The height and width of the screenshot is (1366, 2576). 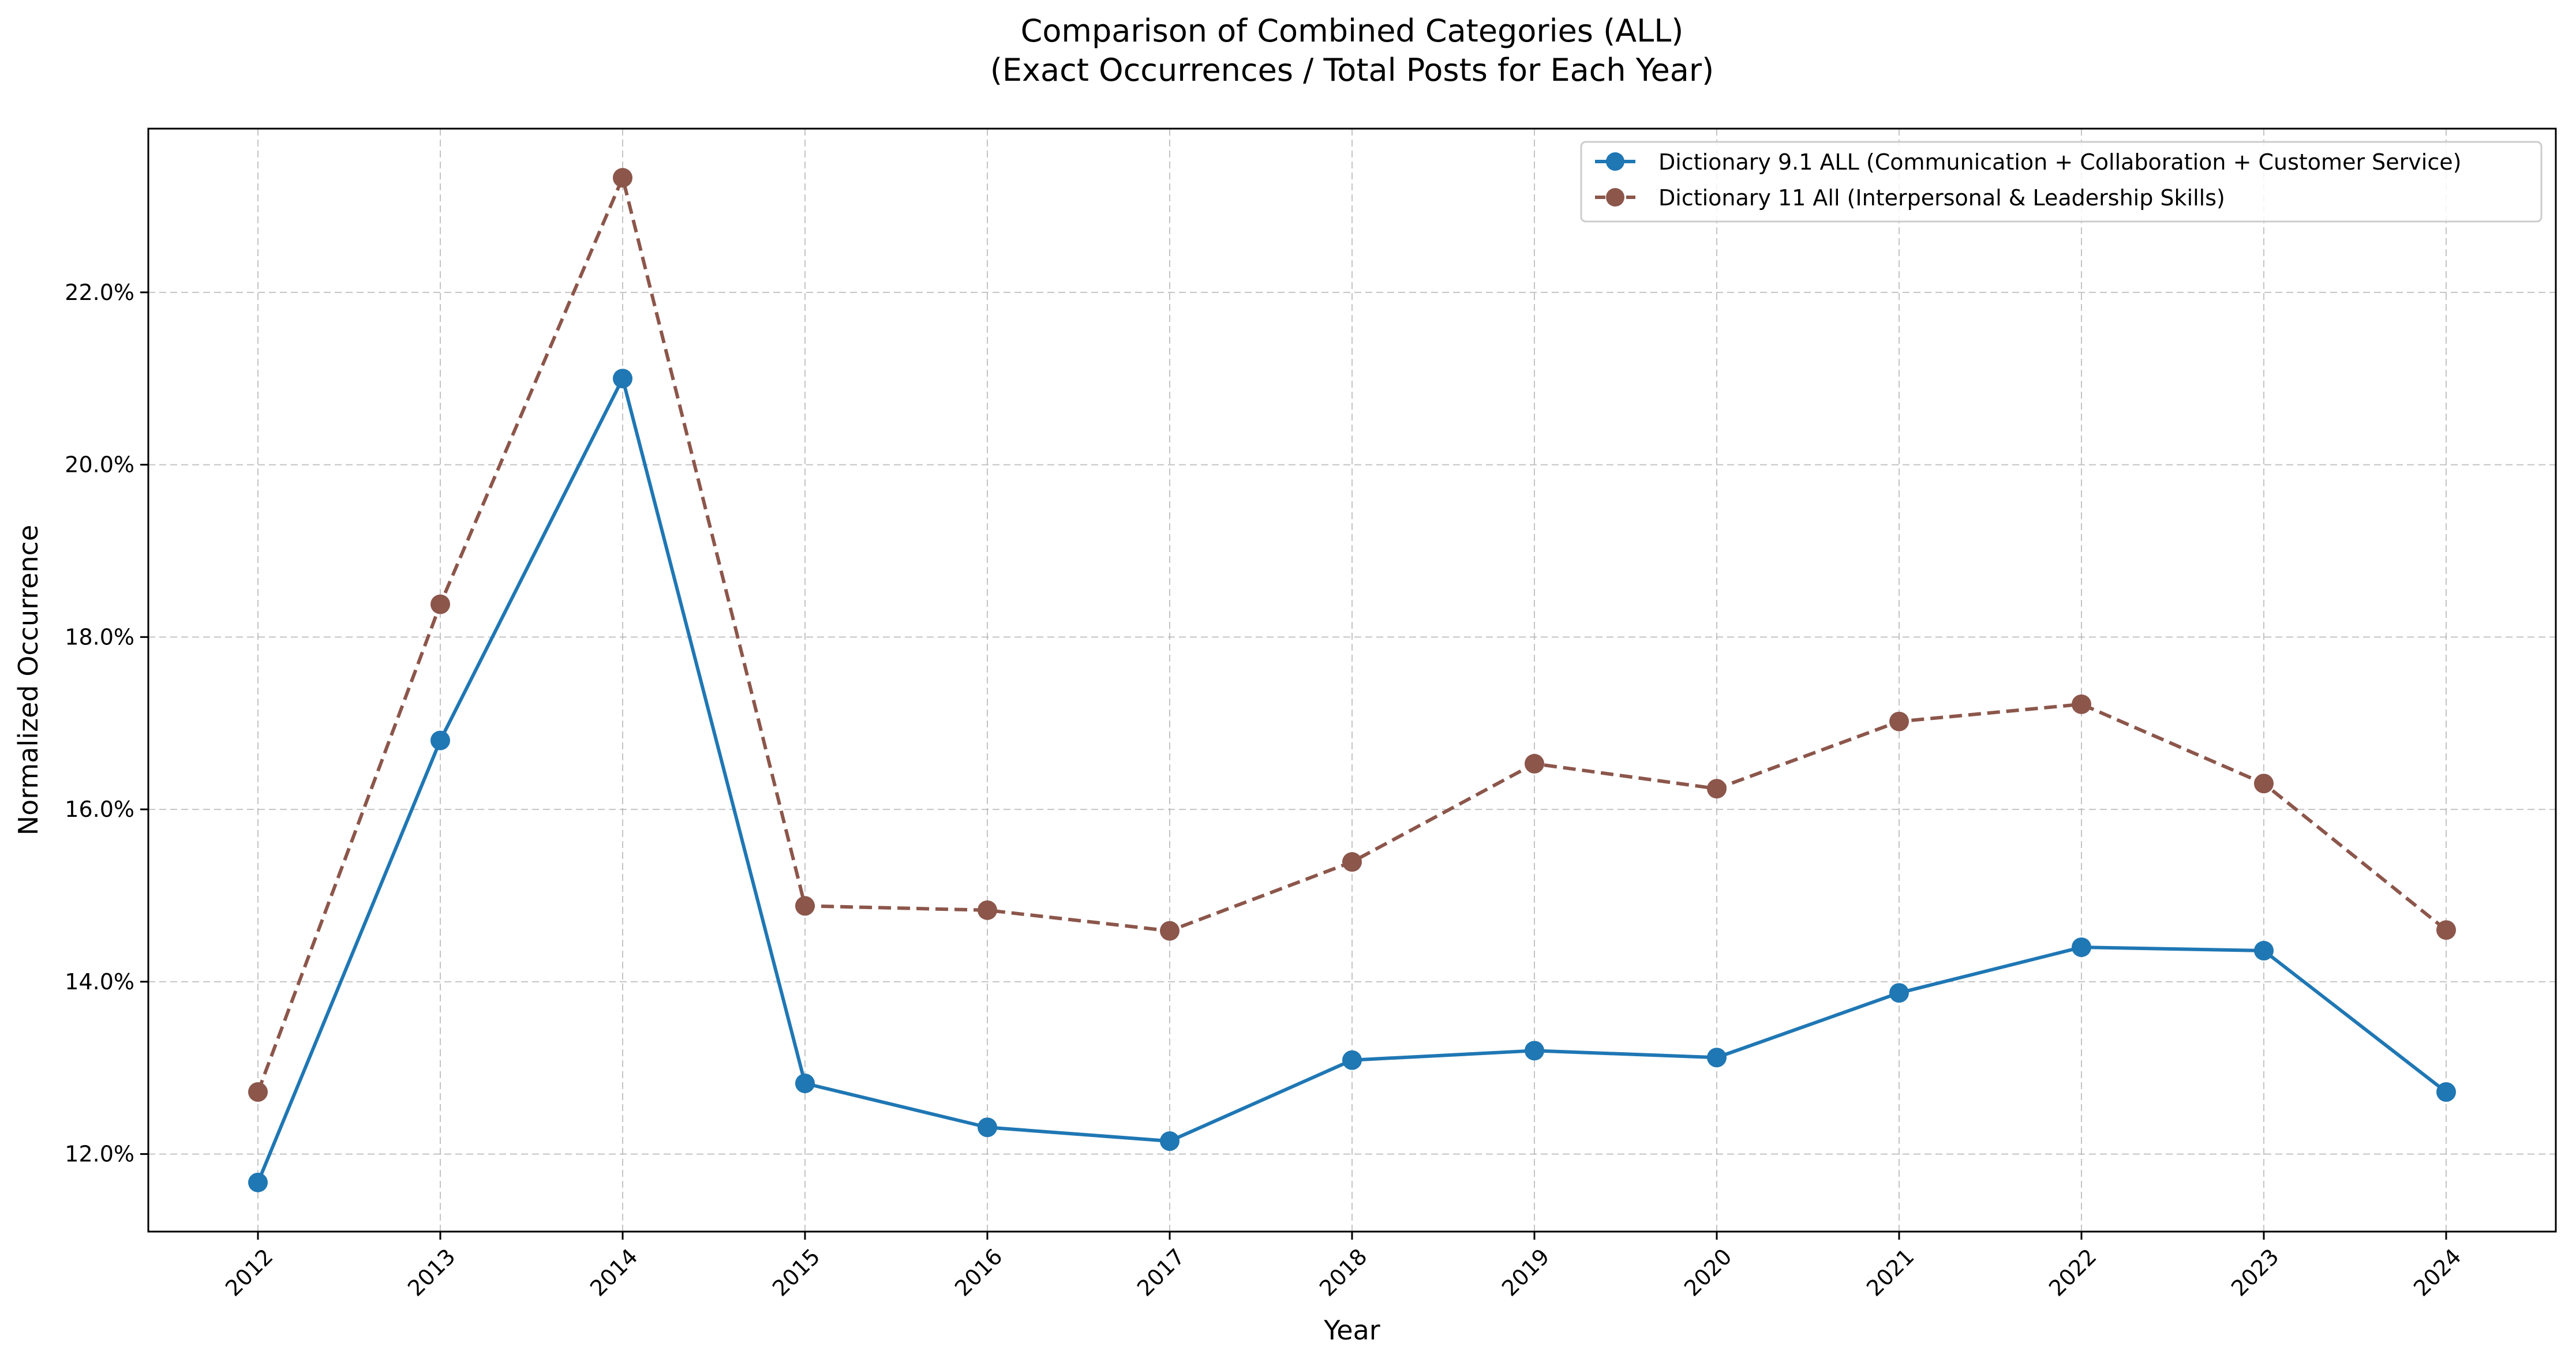 What do you see at coordinates (987, 1127) in the screenshot?
I see `series-1-point-2016` at bounding box center [987, 1127].